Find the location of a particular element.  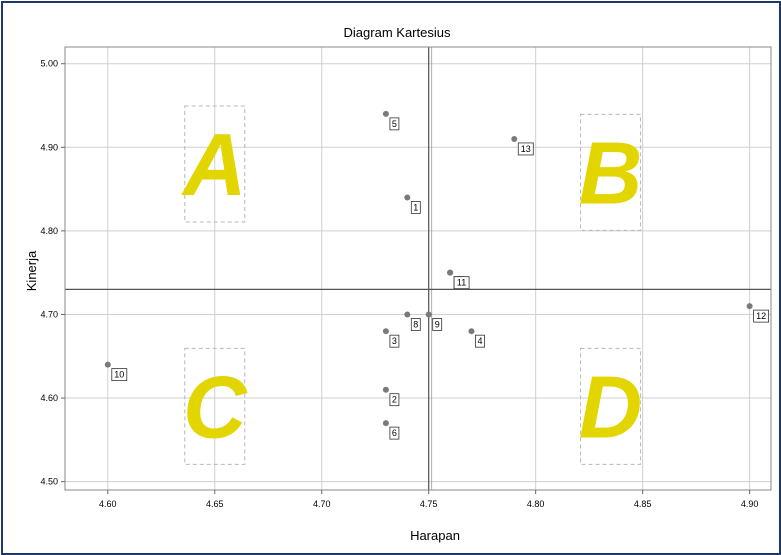

quadrant-letter-b: B is located at coordinates (611, 172).